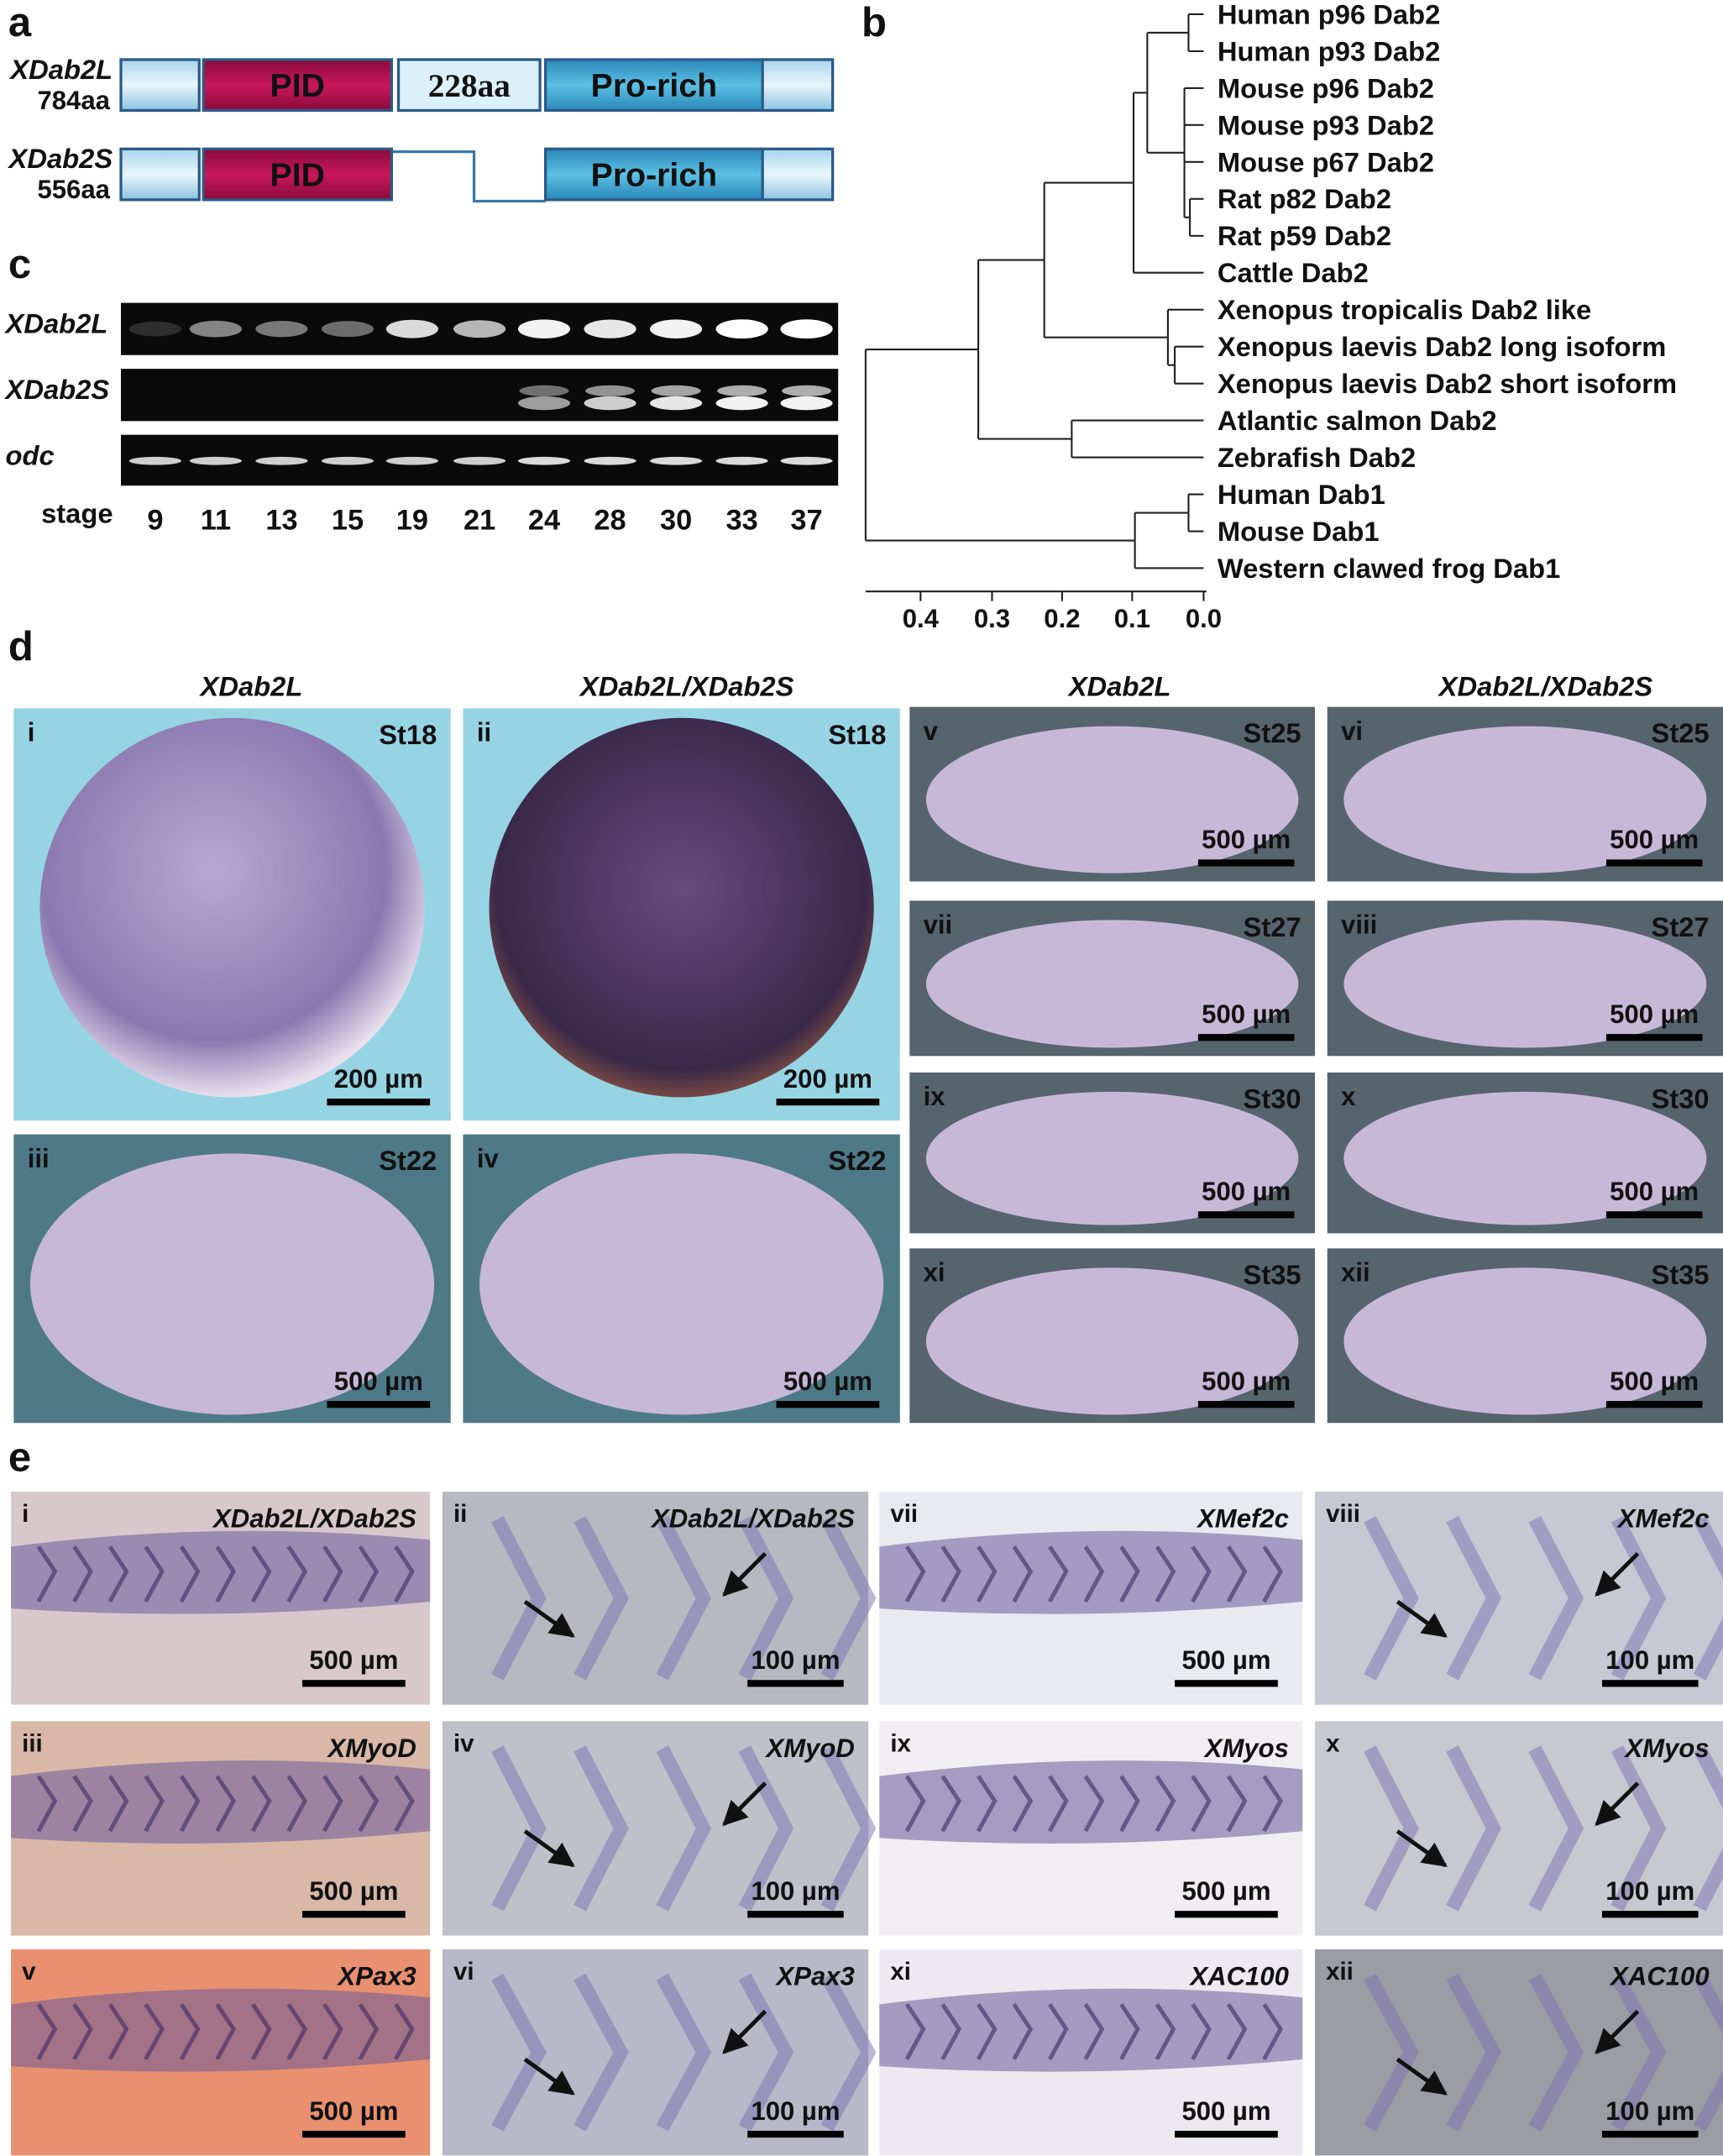  Describe the element at coordinates (1447, 383) in the screenshot. I see `taxon: Xenopus laevis Dab2 short isoform` at that location.